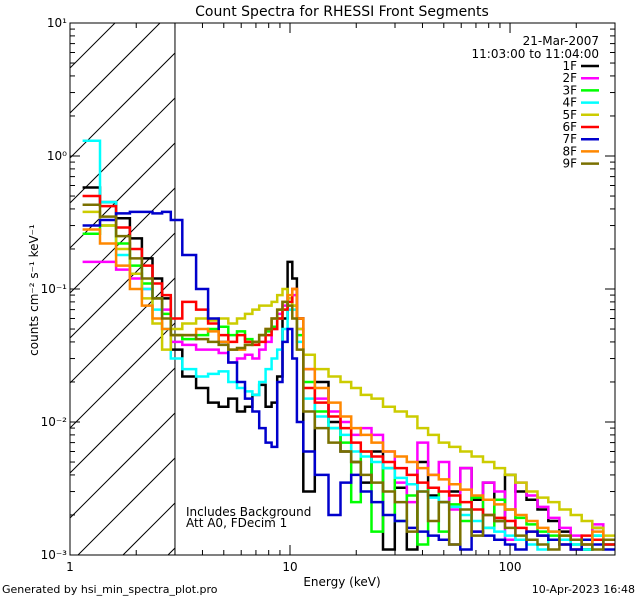 The image size is (640, 600). I want to click on attenuator-note: Att A0, FDecim 1, so click(236, 523).